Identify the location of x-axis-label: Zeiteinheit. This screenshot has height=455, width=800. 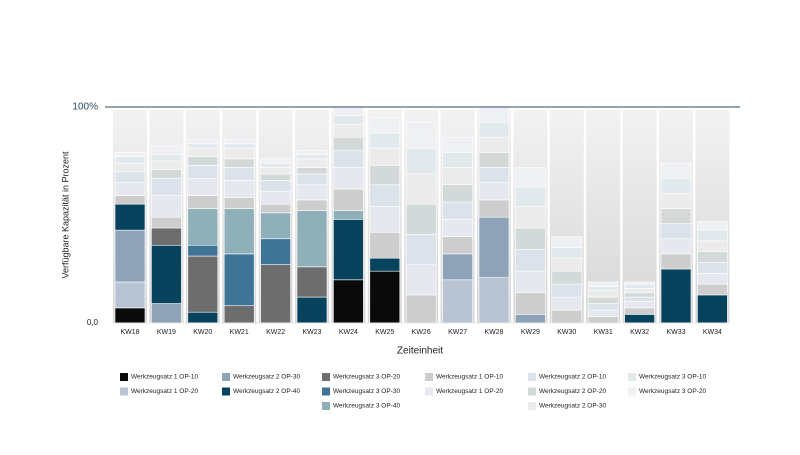
(420, 351).